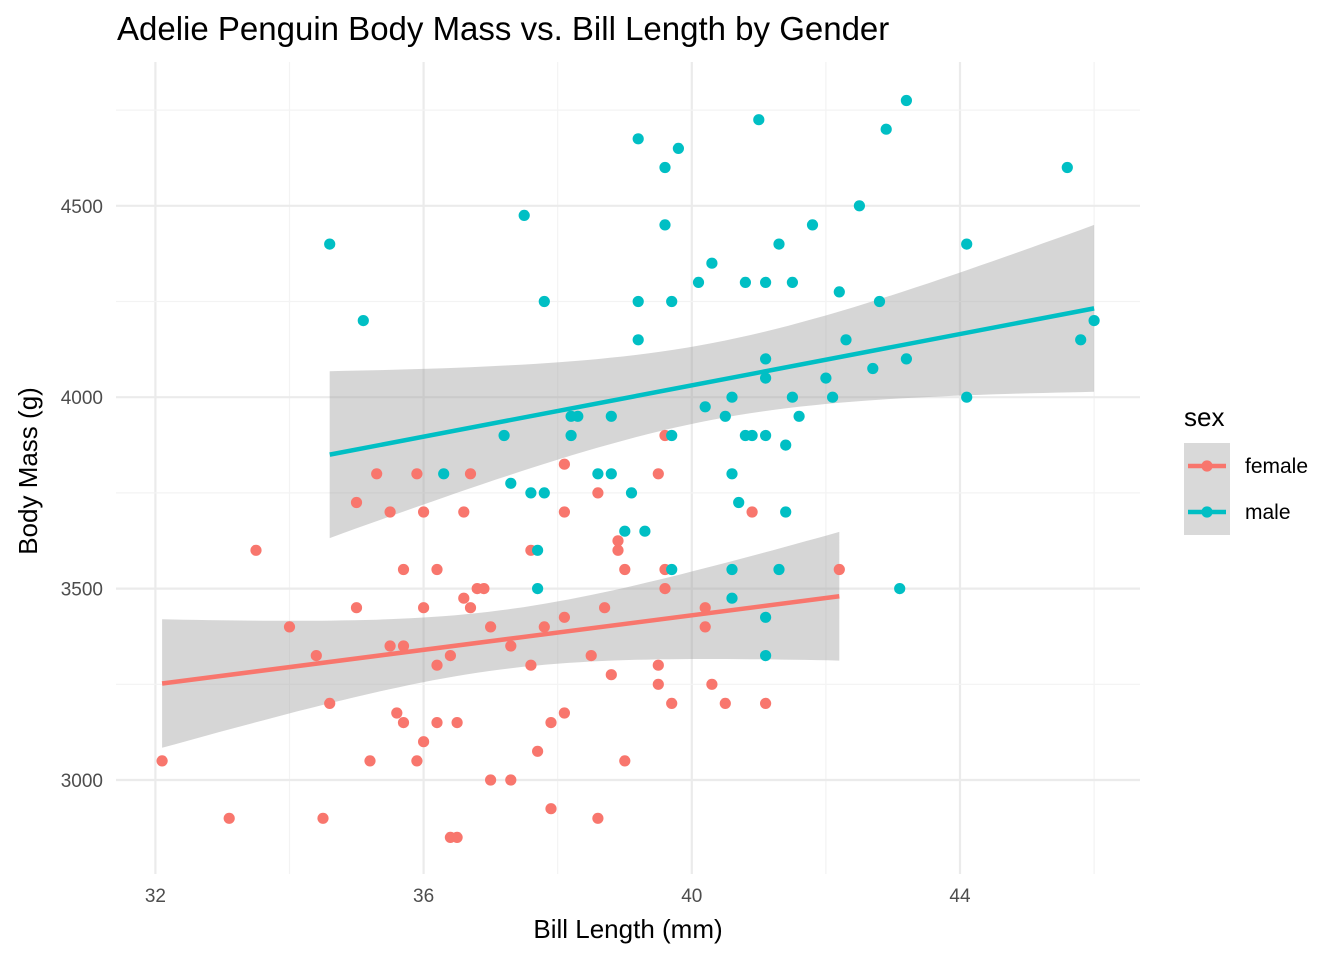 This screenshot has height=960, width=1344. Describe the element at coordinates (82, 494) in the screenshot. I see `y-axis-ticks: 3000 3500 4000 4500` at that location.